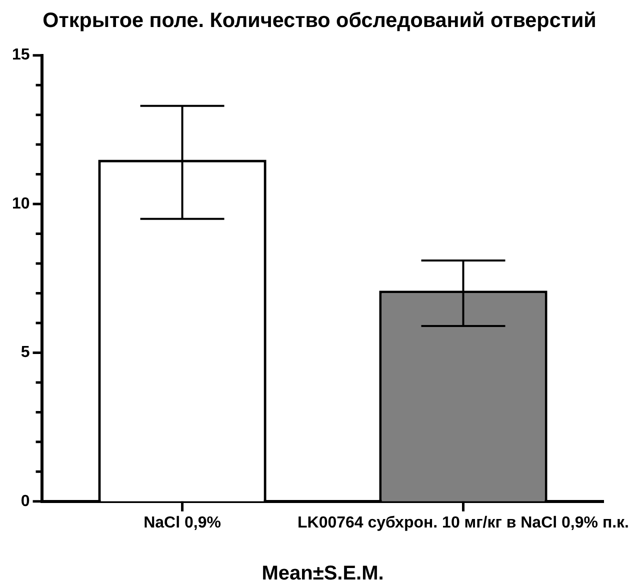 The height and width of the screenshot is (582, 643). What do you see at coordinates (323, 572) in the screenshot?
I see `x-axis-title: Mean±S.E.M.` at bounding box center [323, 572].